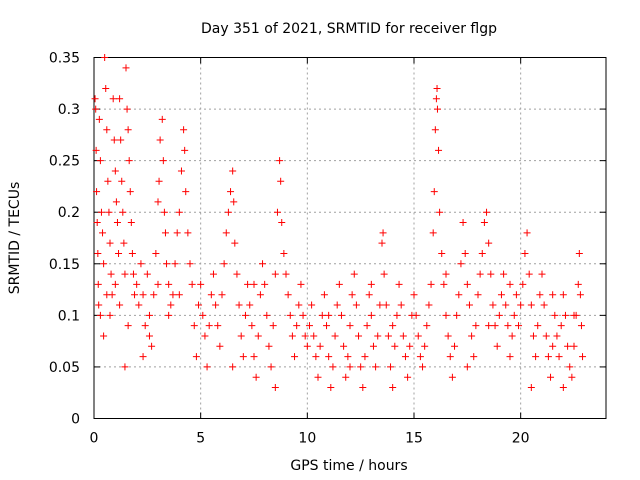 This screenshot has height=480, width=640. What do you see at coordinates (521, 439) in the screenshot?
I see `x-tick-label: 20` at bounding box center [521, 439].